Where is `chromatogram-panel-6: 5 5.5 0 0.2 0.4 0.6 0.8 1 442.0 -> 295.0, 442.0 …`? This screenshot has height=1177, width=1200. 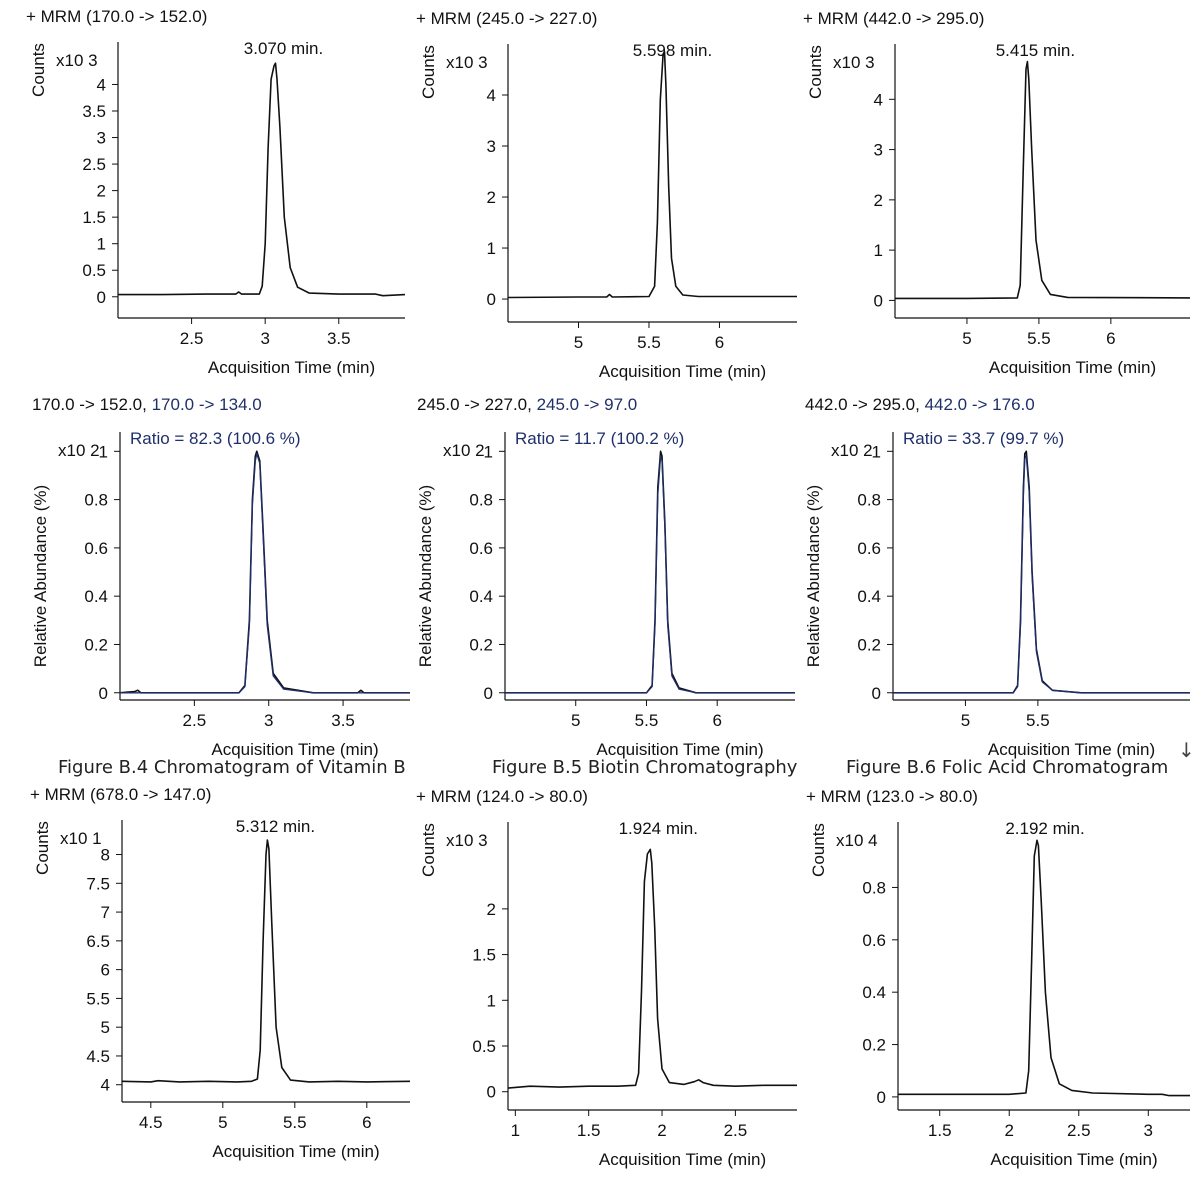
chromatogram-panel-6: 5 5.5 0 0.2 0.4 0.6 0.8 1 442.0 -> 295.0, 442.0 … is located at coordinates (997, 577).